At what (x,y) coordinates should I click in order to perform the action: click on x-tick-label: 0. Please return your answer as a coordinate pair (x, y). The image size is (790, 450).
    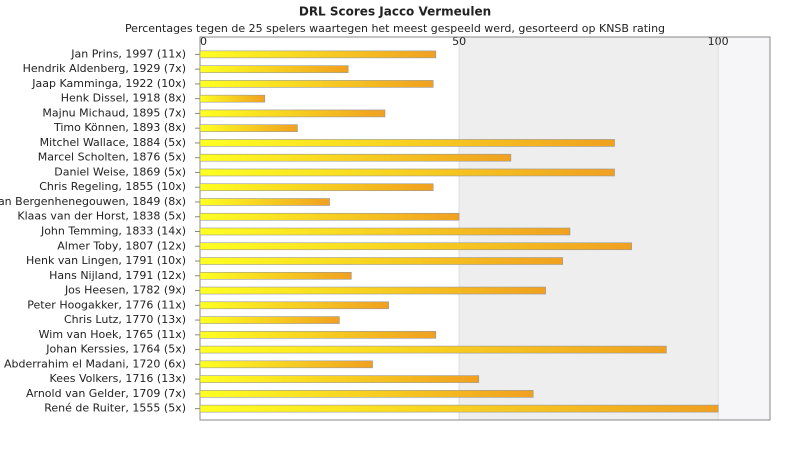
    Looking at the image, I should click on (203, 41).